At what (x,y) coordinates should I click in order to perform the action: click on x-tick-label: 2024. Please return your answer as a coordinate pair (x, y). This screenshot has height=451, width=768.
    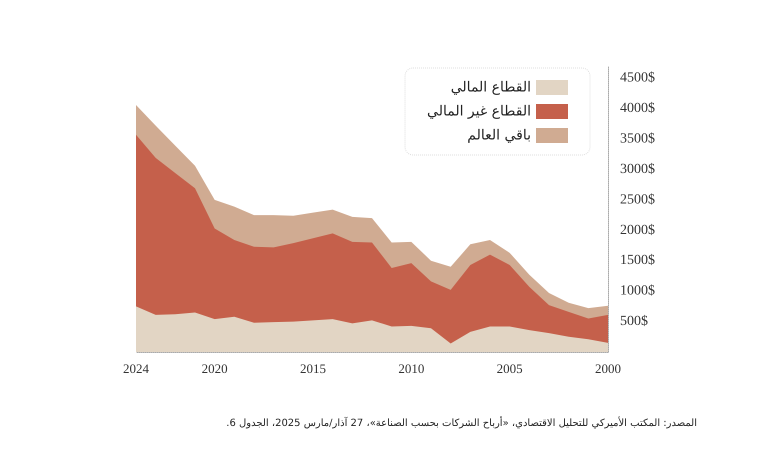
    Looking at the image, I should click on (136, 368).